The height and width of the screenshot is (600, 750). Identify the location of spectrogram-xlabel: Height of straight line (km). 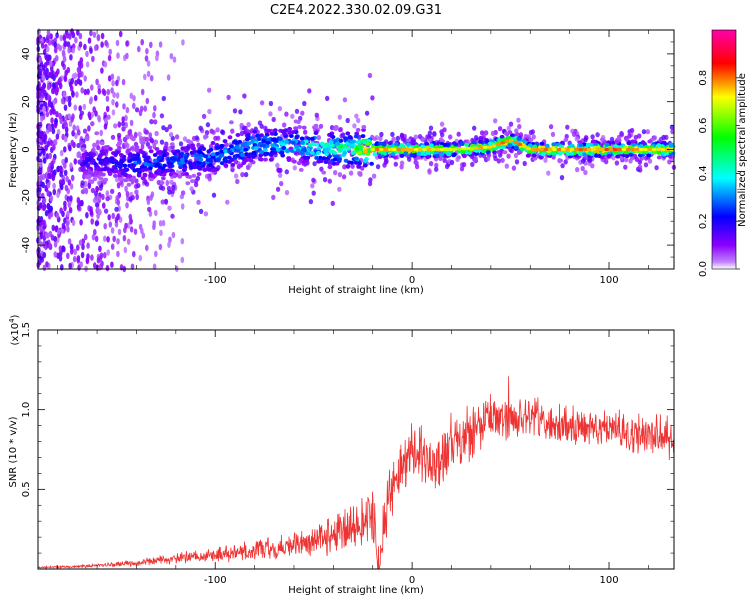
(356, 290).